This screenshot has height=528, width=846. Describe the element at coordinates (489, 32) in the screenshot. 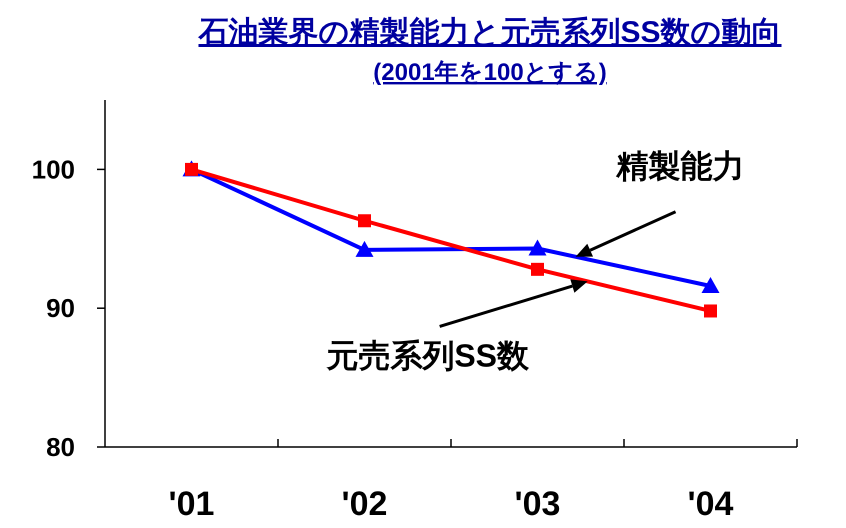

I see `chart-title: 石油業界の精製能力と元売系列SS数の動向` at that location.